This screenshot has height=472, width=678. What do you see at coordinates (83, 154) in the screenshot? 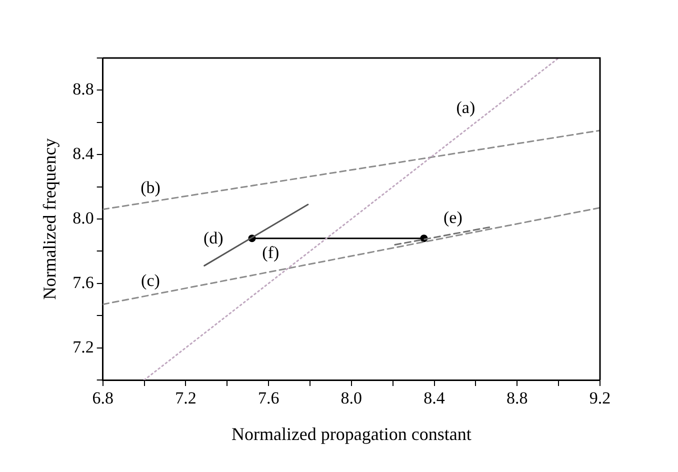
I see `y-tick-label: 8.4` at bounding box center [83, 154].